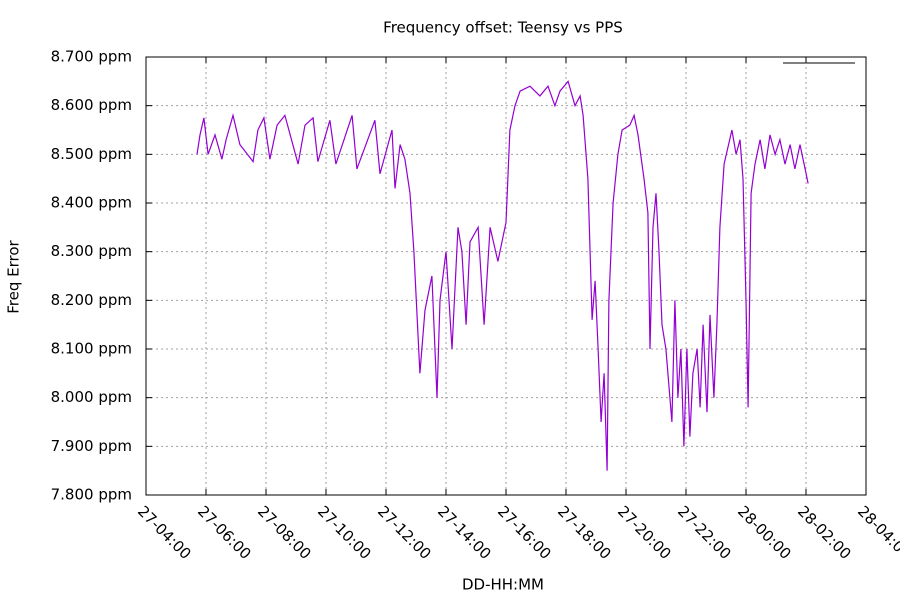 The width and height of the screenshot is (900, 600). What do you see at coordinates (14, 276) in the screenshot?
I see `y-axis-label: Freq Error` at bounding box center [14, 276].